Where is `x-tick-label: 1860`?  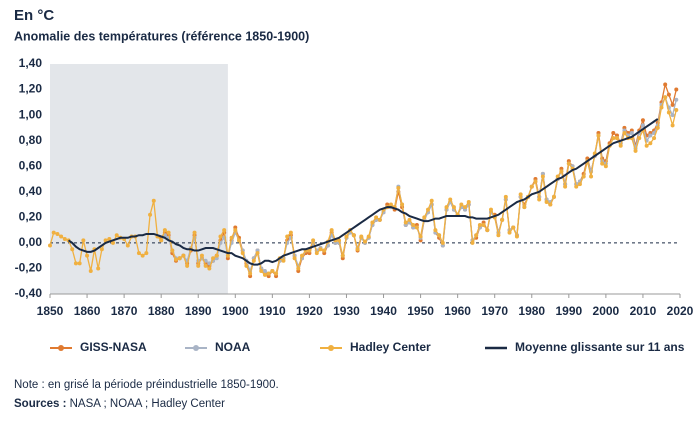 x-tick-label: 1860 is located at coordinates (87, 311).